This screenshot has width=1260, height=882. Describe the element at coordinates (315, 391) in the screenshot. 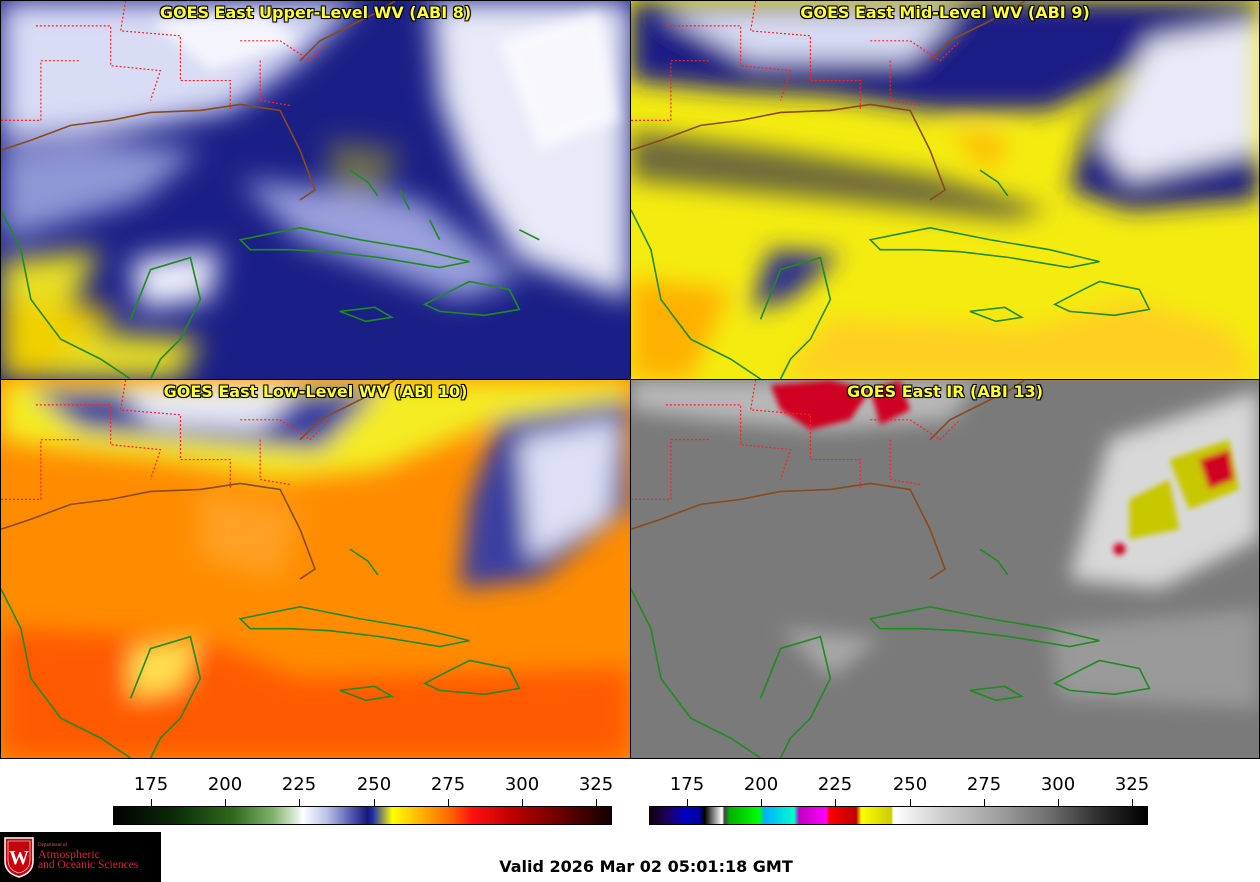

I see `panel-title: GOES East Low-Level WV (ABI 10)` at that location.